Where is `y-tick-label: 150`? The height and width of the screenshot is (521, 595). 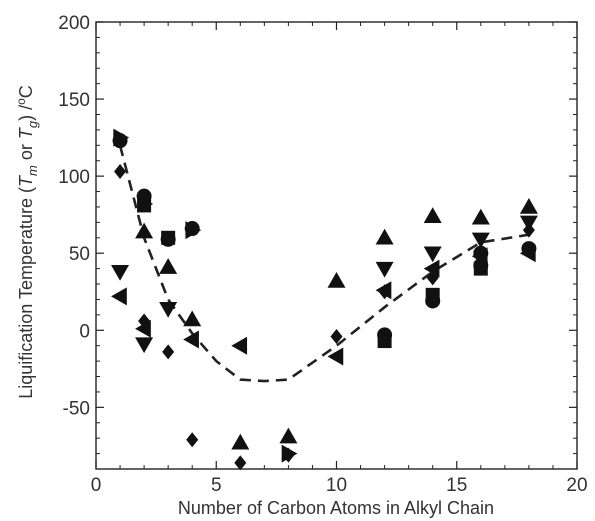 y-tick-label: 150 is located at coordinates (74, 100).